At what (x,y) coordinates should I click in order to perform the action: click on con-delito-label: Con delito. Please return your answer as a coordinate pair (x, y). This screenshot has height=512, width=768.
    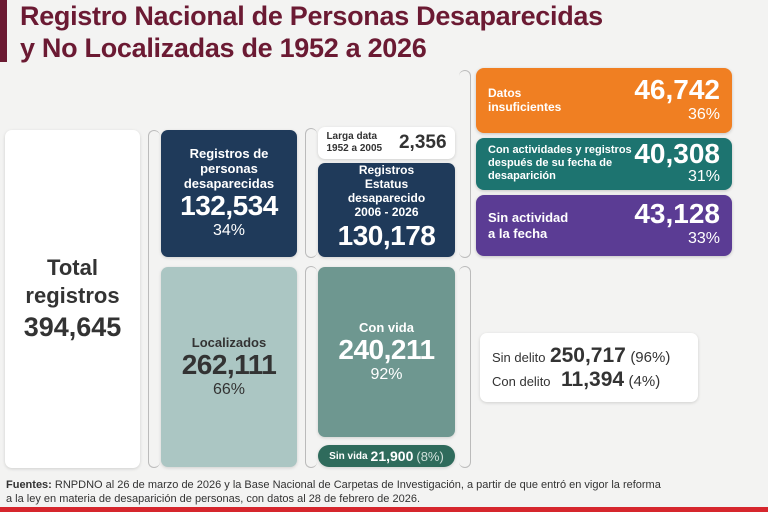
    Looking at the image, I should click on (521, 381).